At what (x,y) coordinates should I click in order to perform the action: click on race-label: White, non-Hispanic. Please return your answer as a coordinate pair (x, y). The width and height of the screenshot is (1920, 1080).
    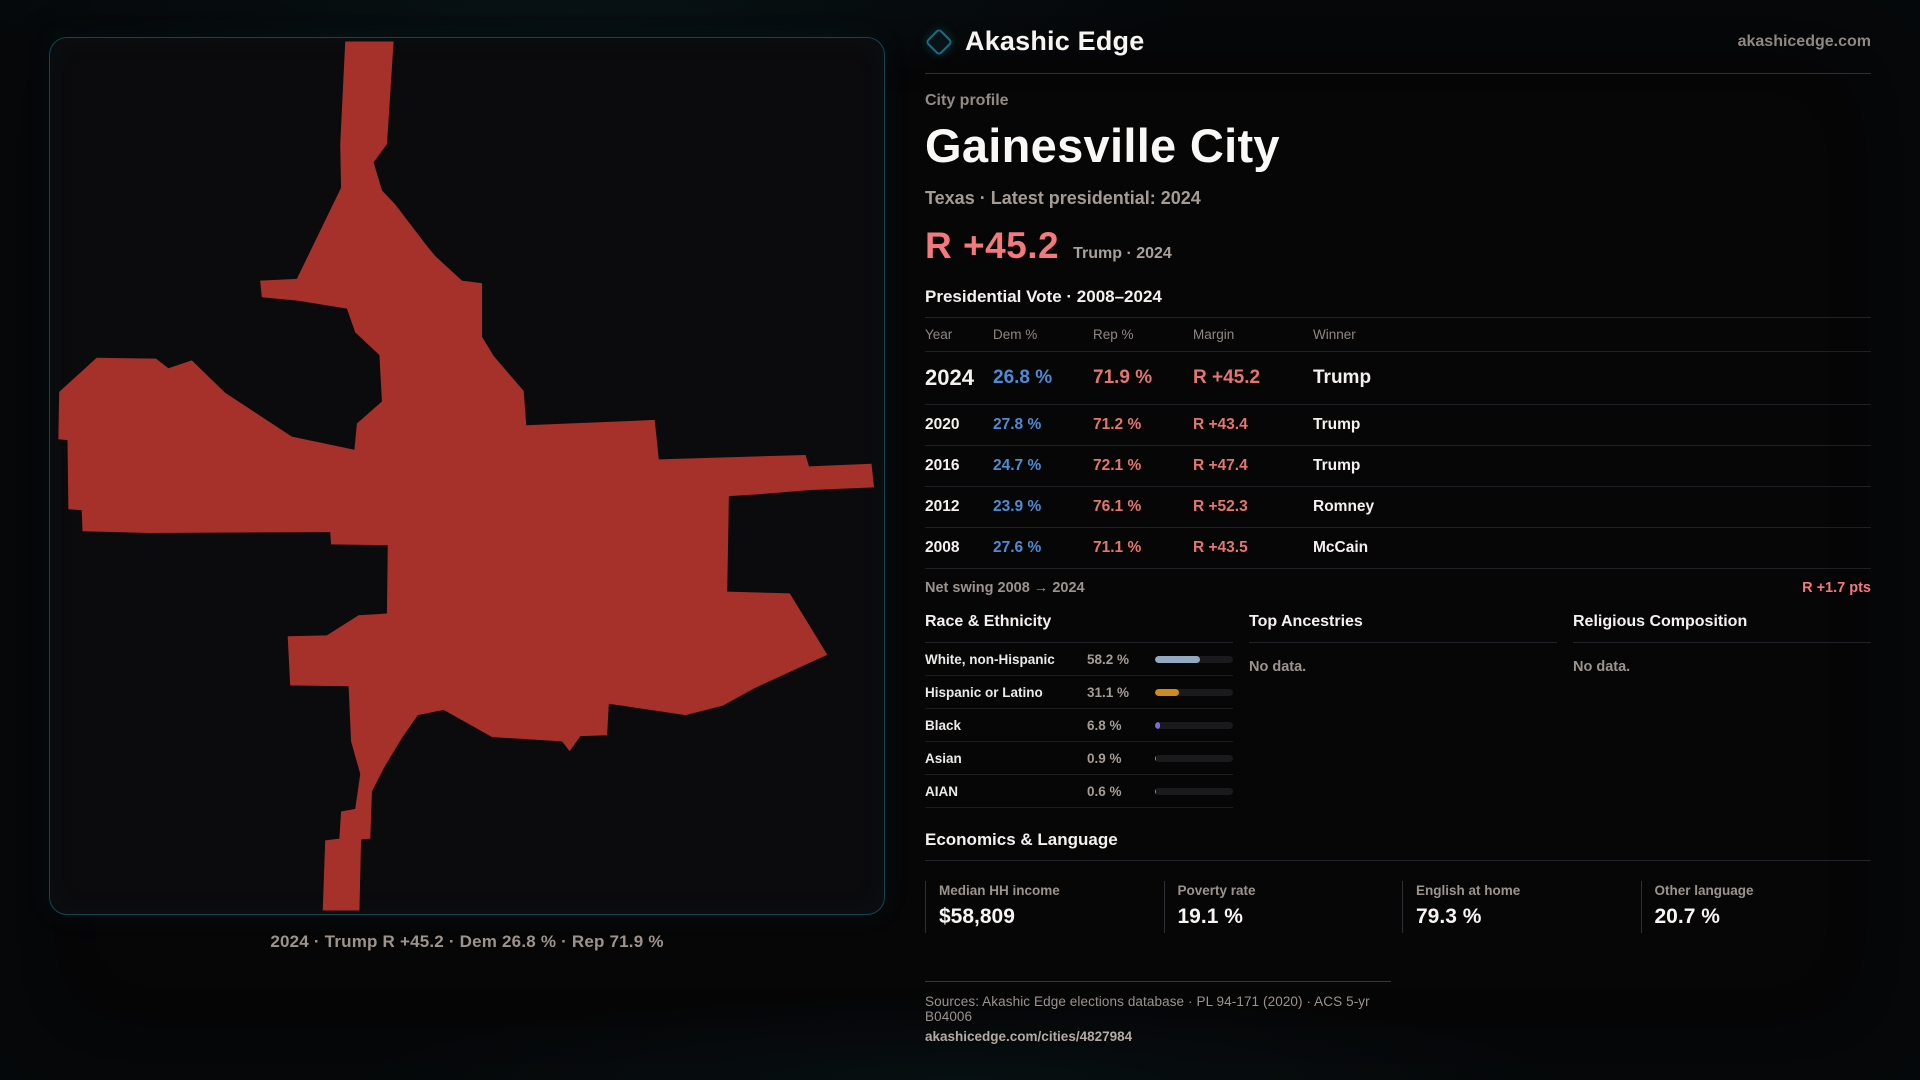
    Looking at the image, I should click on (990, 659).